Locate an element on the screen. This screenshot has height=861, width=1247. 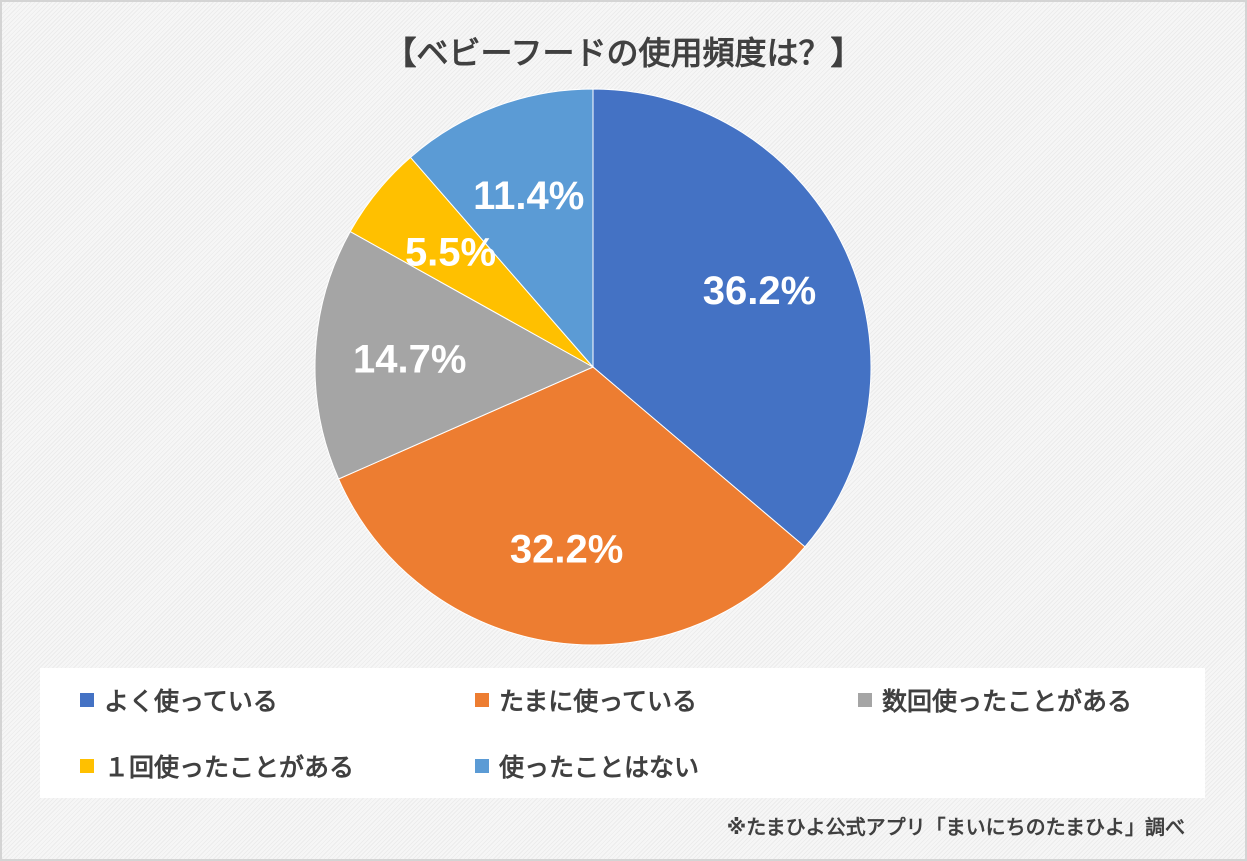
legend-label: 数回使ったことがある is located at coordinates (1007, 701).